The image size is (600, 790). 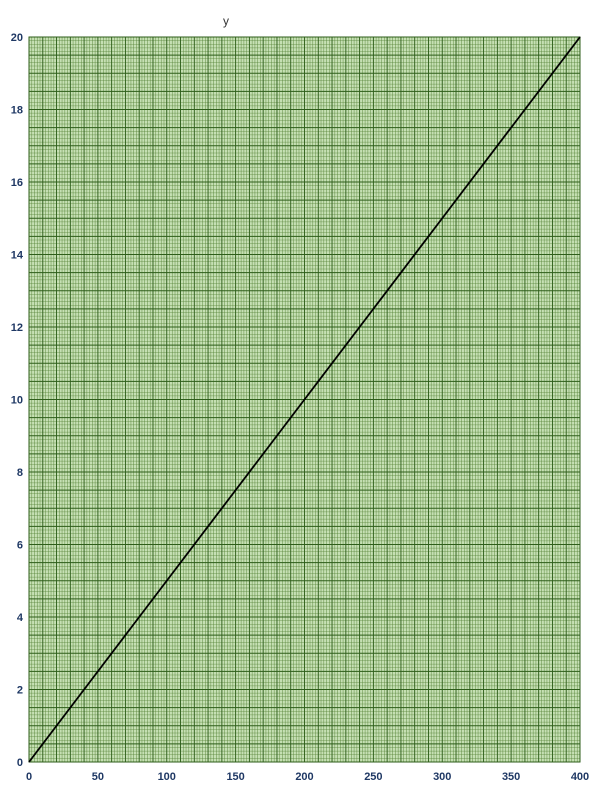 What do you see at coordinates (29, 777) in the screenshot?
I see `x-tick-label: 0` at bounding box center [29, 777].